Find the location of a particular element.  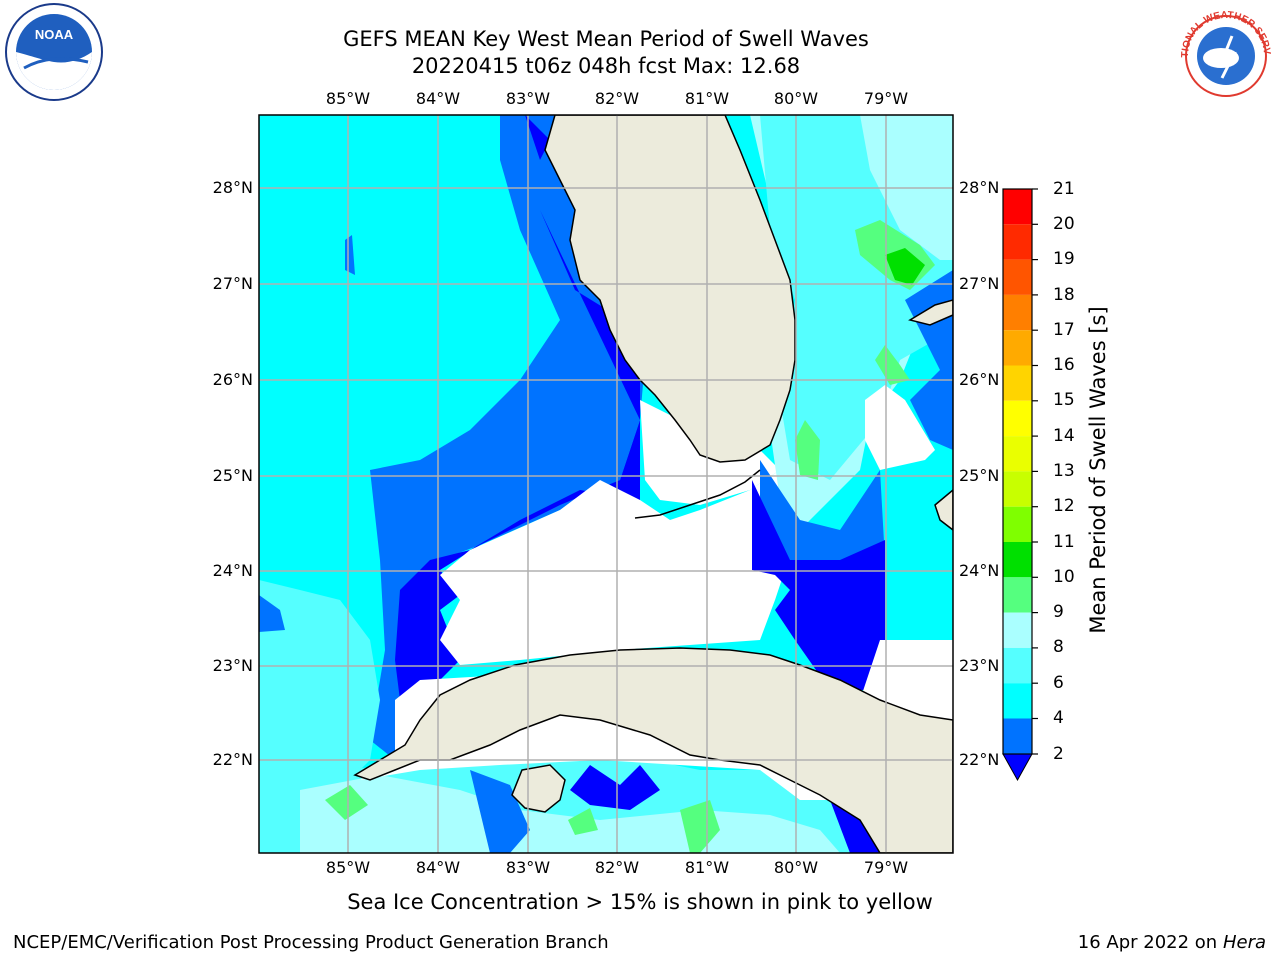

colorbar-tick-label: 16 is located at coordinates (1064, 365).